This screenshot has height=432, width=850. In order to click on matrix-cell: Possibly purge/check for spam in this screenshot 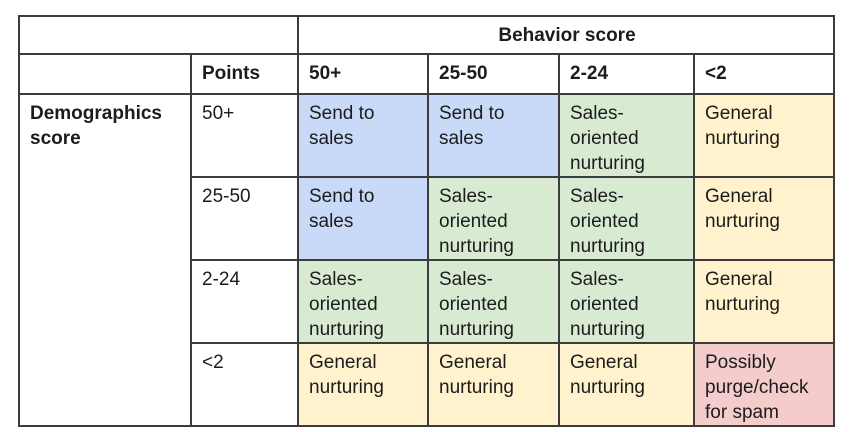, I will do `click(764, 384)`.